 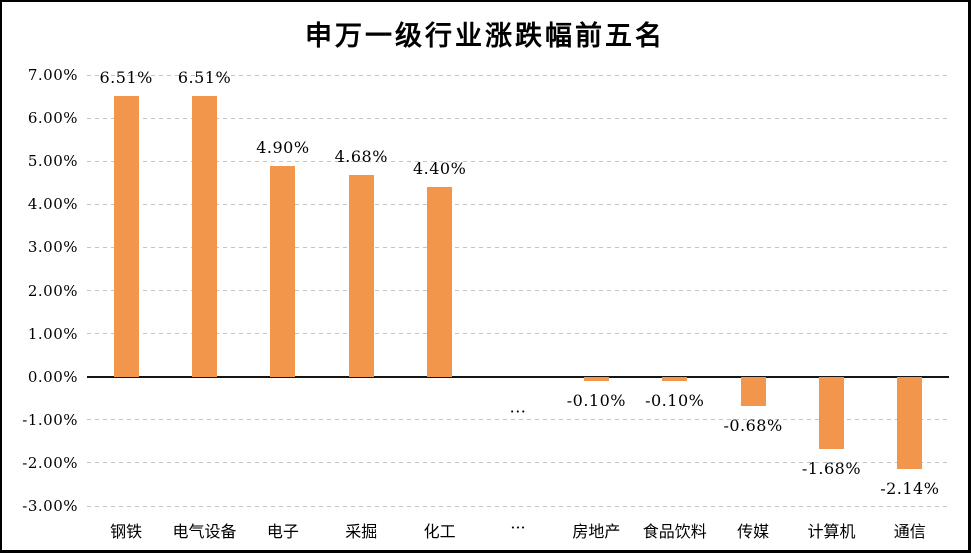 What do you see at coordinates (52, 247) in the screenshot?
I see `y-axis-tick-label: 3.00%` at bounding box center [52, 247].